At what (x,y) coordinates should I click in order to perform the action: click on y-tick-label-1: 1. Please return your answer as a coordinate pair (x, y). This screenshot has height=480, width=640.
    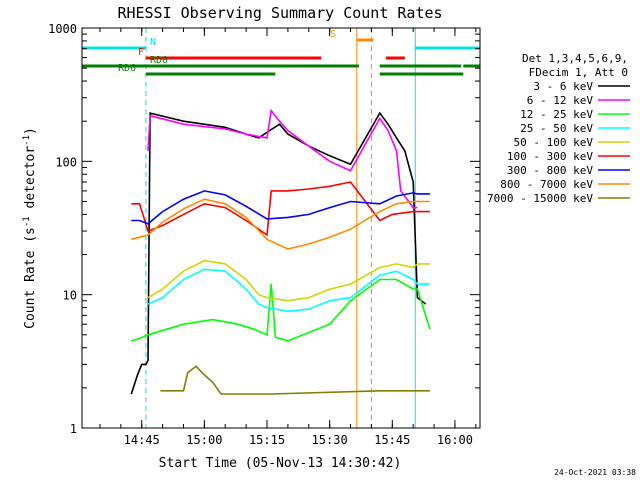
    Looking at the image, I should click on (73, 429).